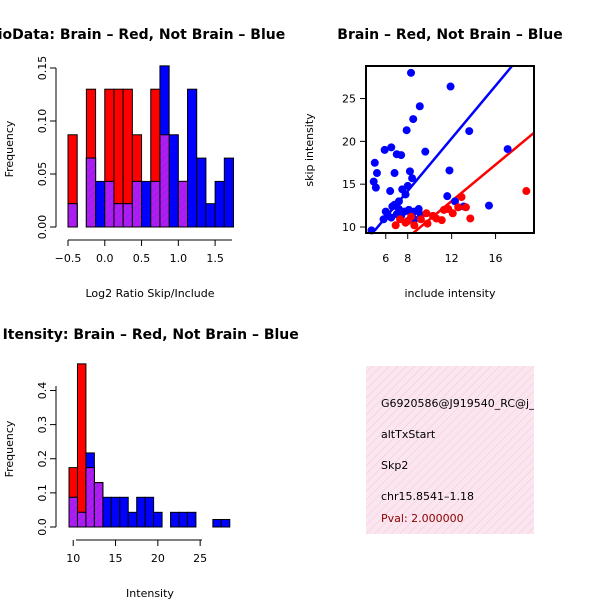 The height and width of the screenshot is (605, 600). Describe the element at coordinates (116, 558) in the screenshot. I see `p3-x-tick-label: 15` at that location.